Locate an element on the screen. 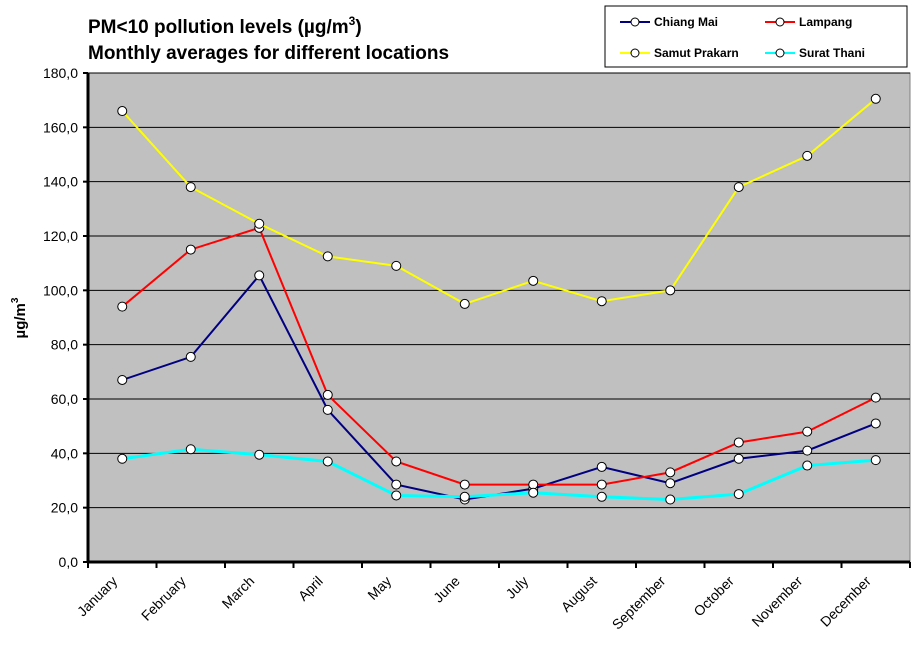  legend-item: Lampang is located at coordinates (808, 22).